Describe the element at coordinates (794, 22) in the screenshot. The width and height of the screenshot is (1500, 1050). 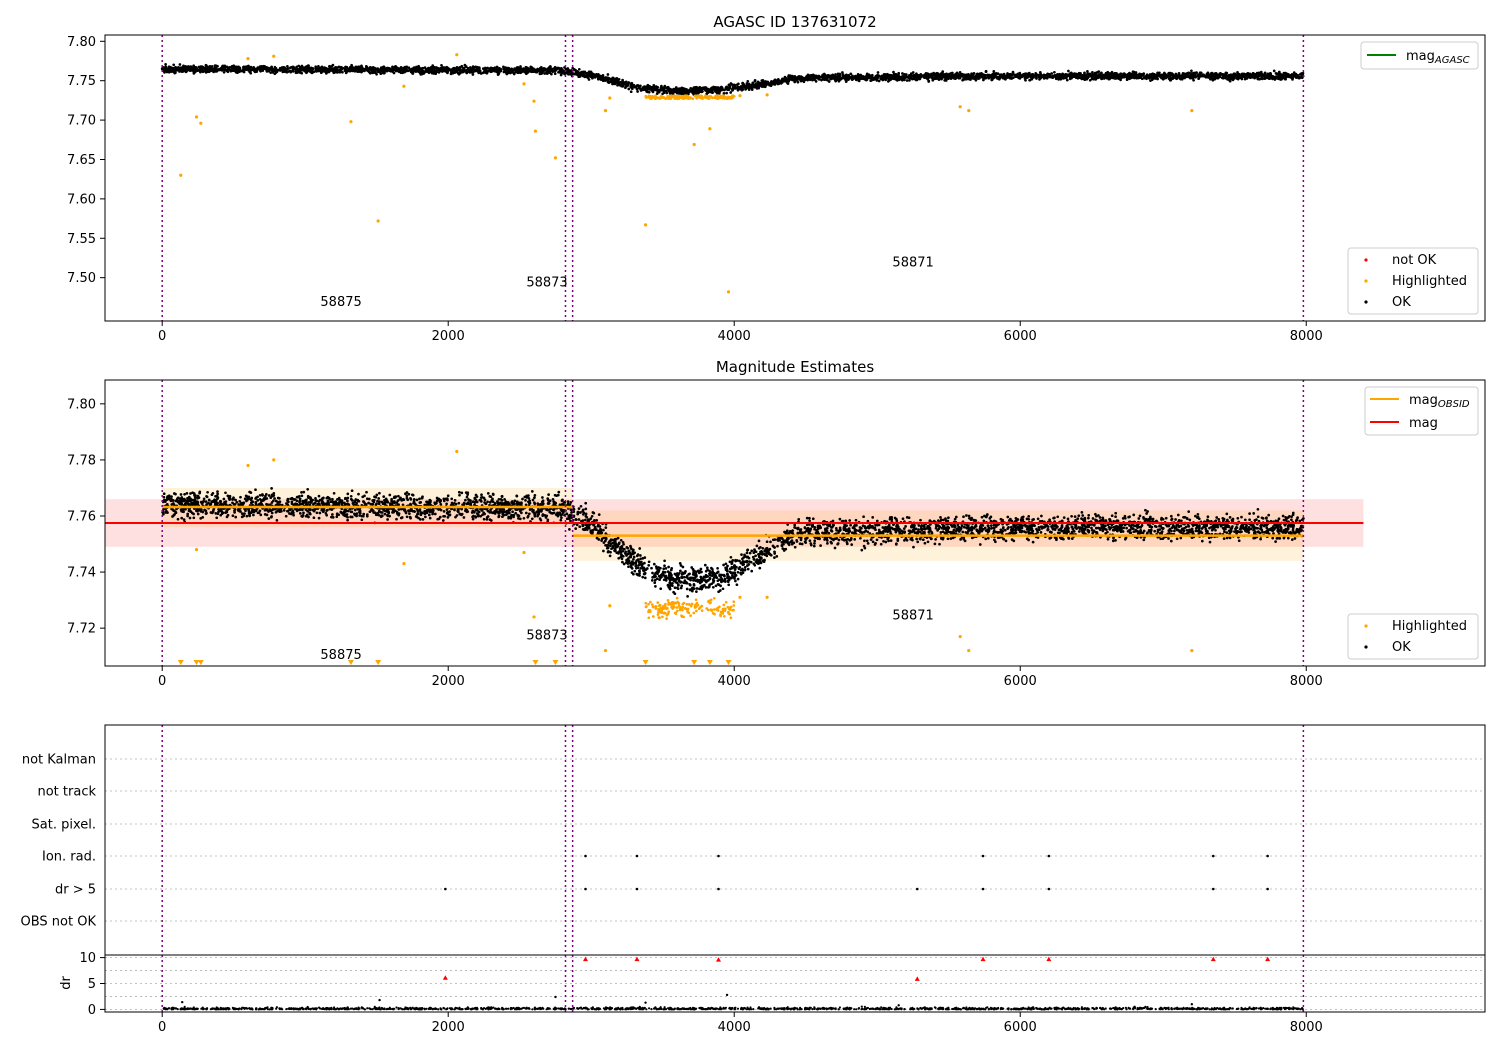
I see `chart-title: AGASC ID 137631072` at that location.